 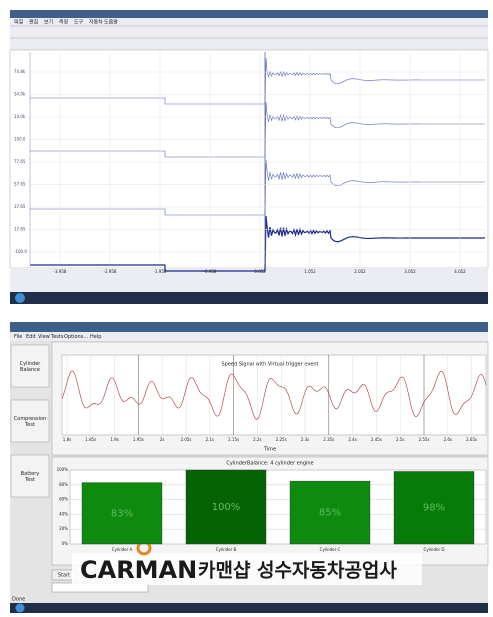 What do you see at coordinates (33, 22) in the screenshot?
I see `menu-item: 편집` at bounding box center [33, 22].